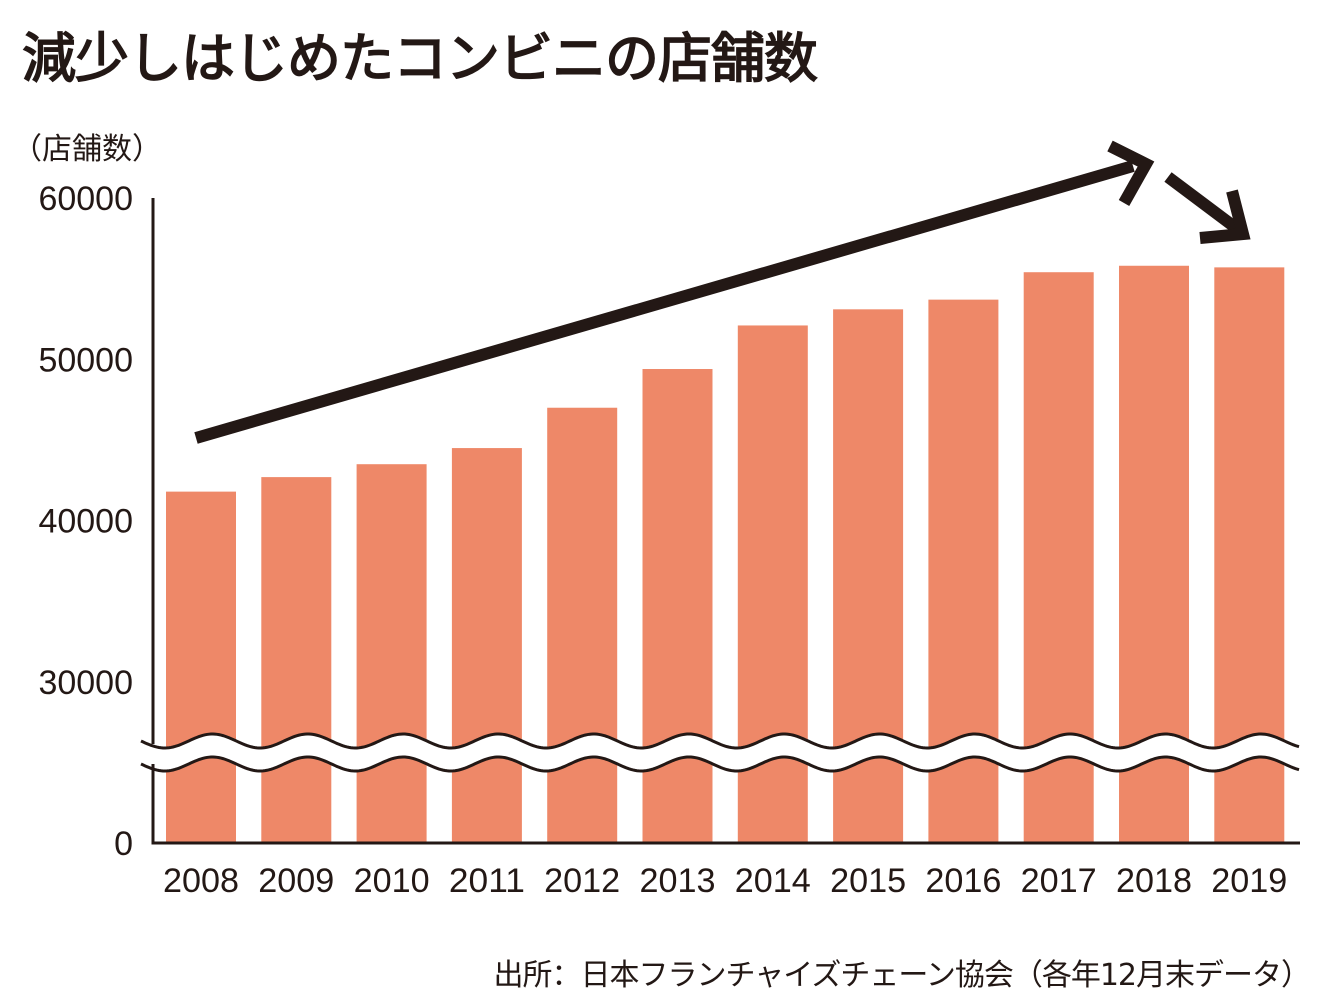 This screenshot has width=1340, height=1000. I want to click on y-tick-label: 40000, so click(85, 522).